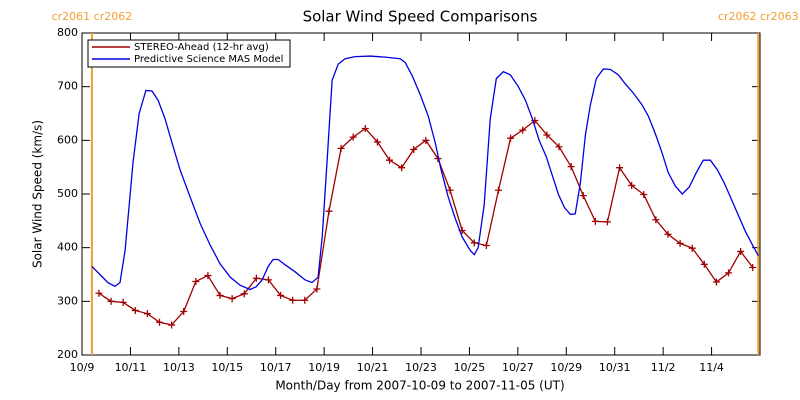 The height and width of the screenshot is (400, 800). What do you see at coordinates (38, 194) in the screenshot?
I see `y-axis-label: Solar Wind Speed (km/s)` at bounding box center [38, 194].